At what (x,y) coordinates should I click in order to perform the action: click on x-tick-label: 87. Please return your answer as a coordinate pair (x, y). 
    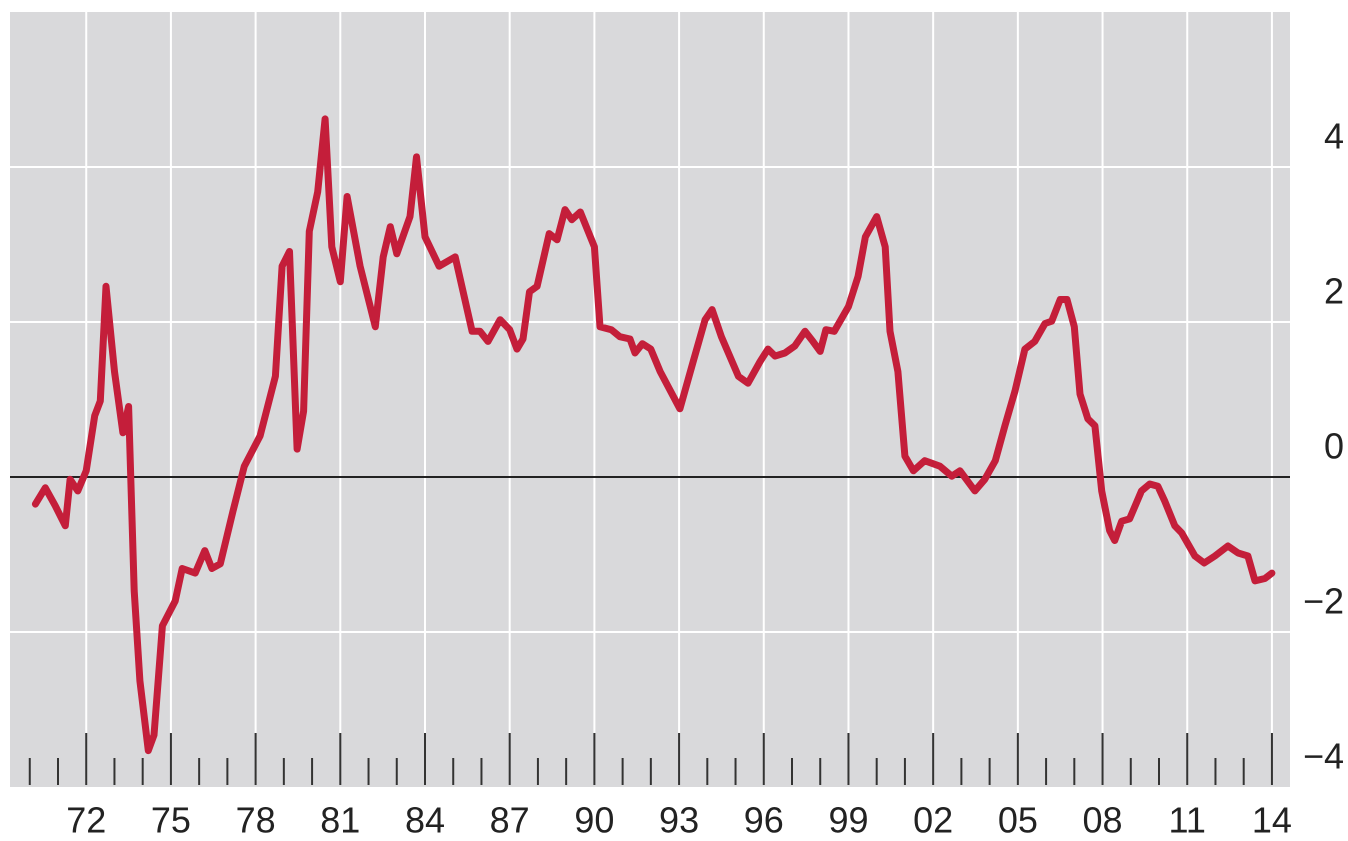
    Looking at the image, I should click on (510, 820).